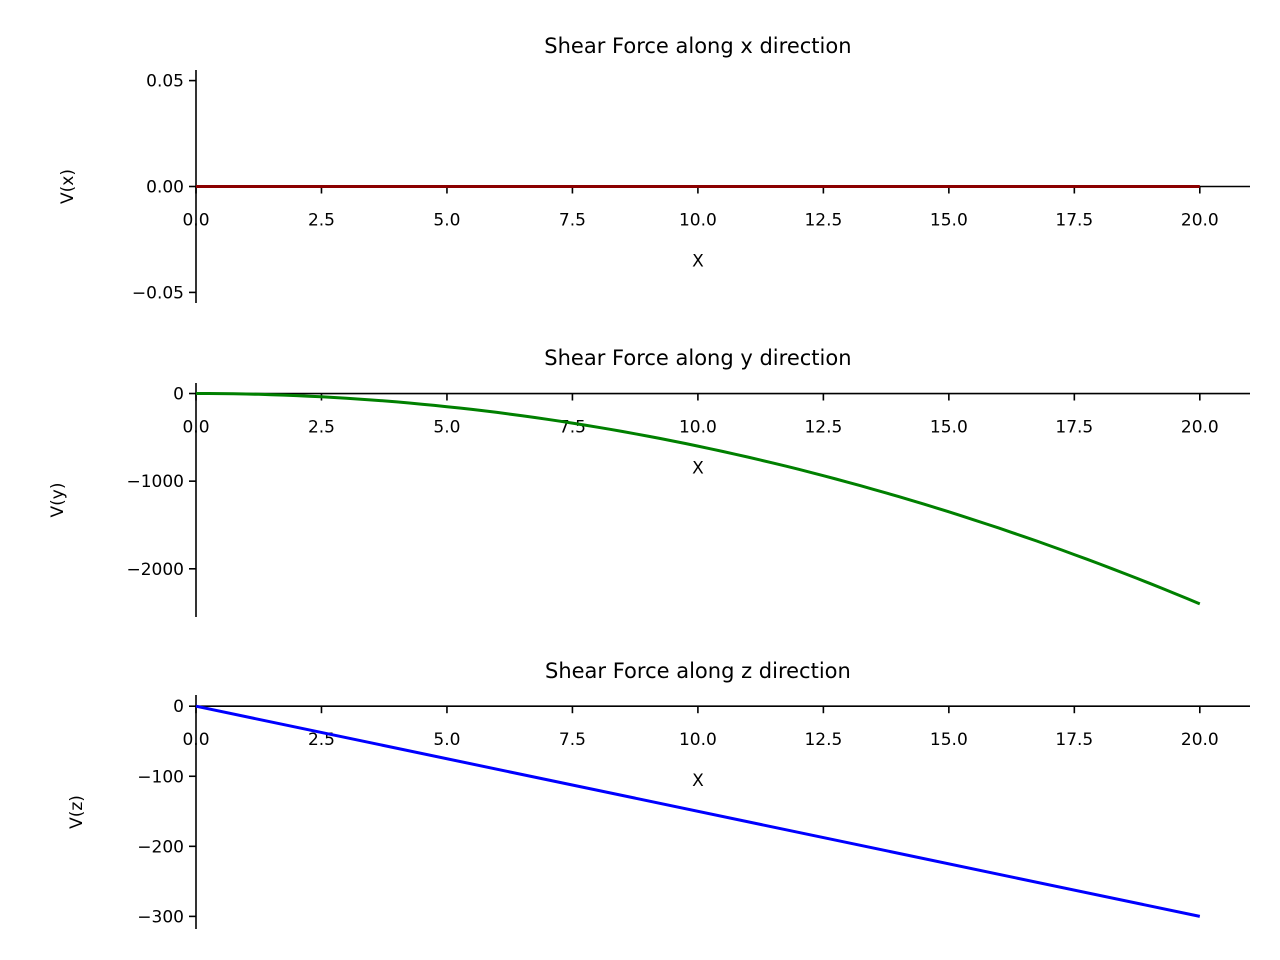 This screenshot has height=960, width=1280. Describe the element at coordinates (58, 500) in the screenshot. I see `y-axis-label: V(y)` at that location.